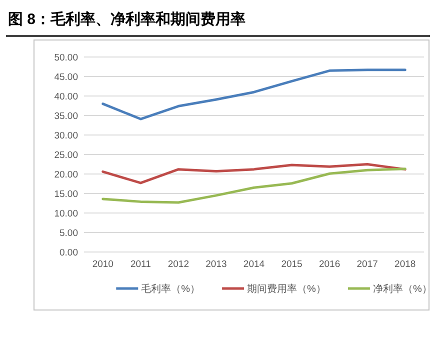 The image size is (436, 345). I want to click on legend-label: 毛利率（%）, so click(170, 289).